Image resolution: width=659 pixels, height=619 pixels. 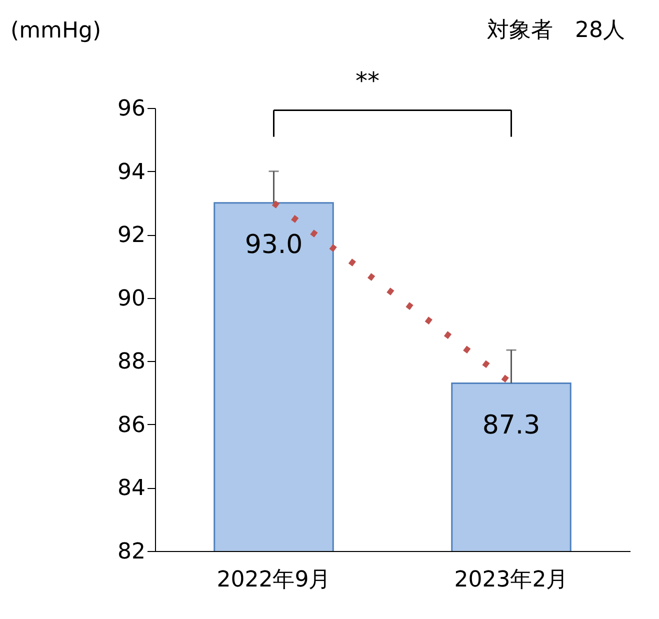 I want to click on y-tick-label: 82, so click(x=132, y=552).